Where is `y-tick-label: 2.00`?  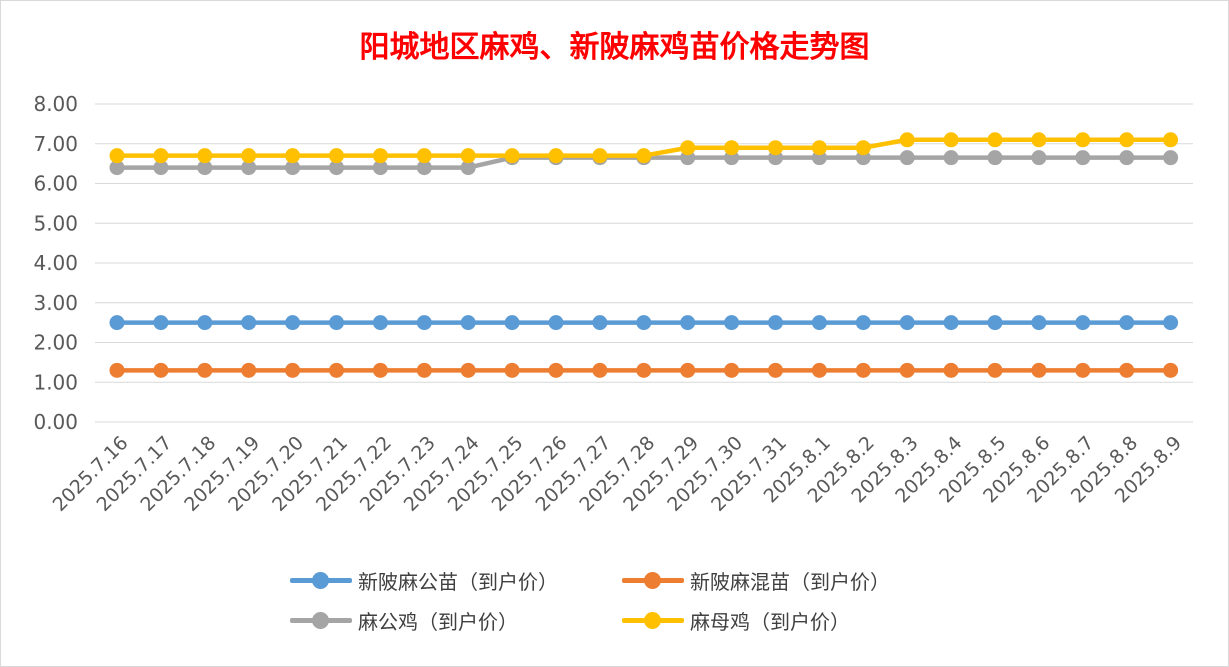 y-tick-label: 2.00 is located at coordinates (55, 343).